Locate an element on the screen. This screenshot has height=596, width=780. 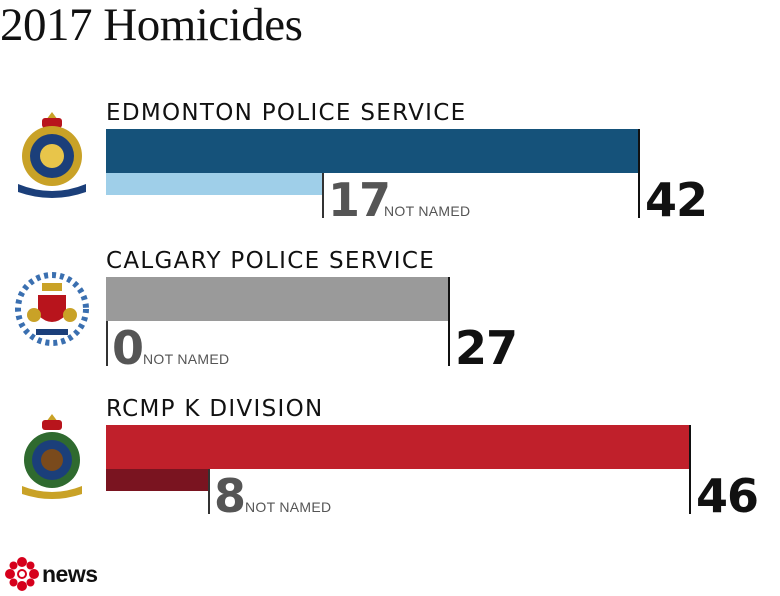
total-value-label: 42 is located at coordinates (676, 200).